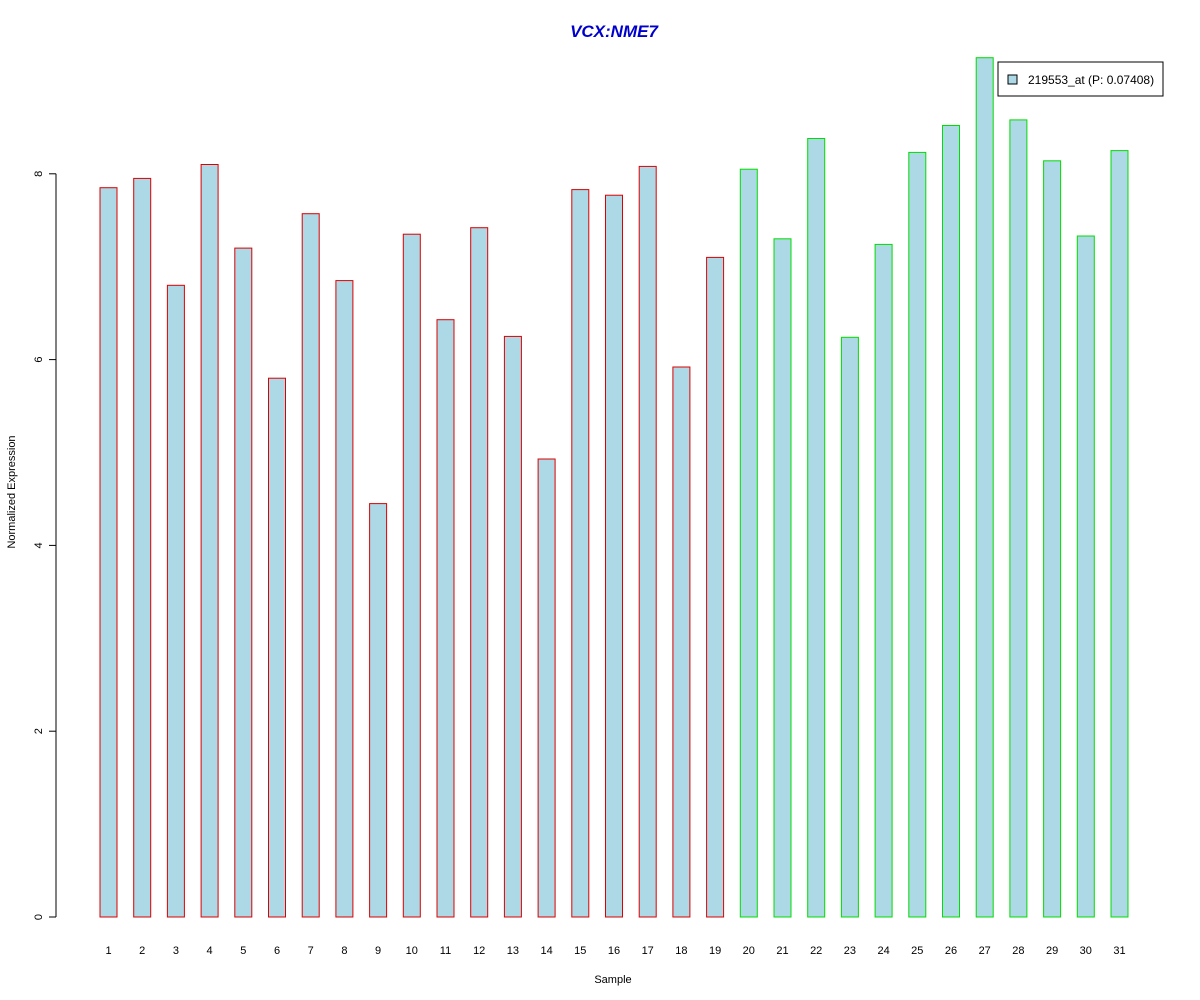  I want to click on x-tick-label: 2, so click(142, 951).